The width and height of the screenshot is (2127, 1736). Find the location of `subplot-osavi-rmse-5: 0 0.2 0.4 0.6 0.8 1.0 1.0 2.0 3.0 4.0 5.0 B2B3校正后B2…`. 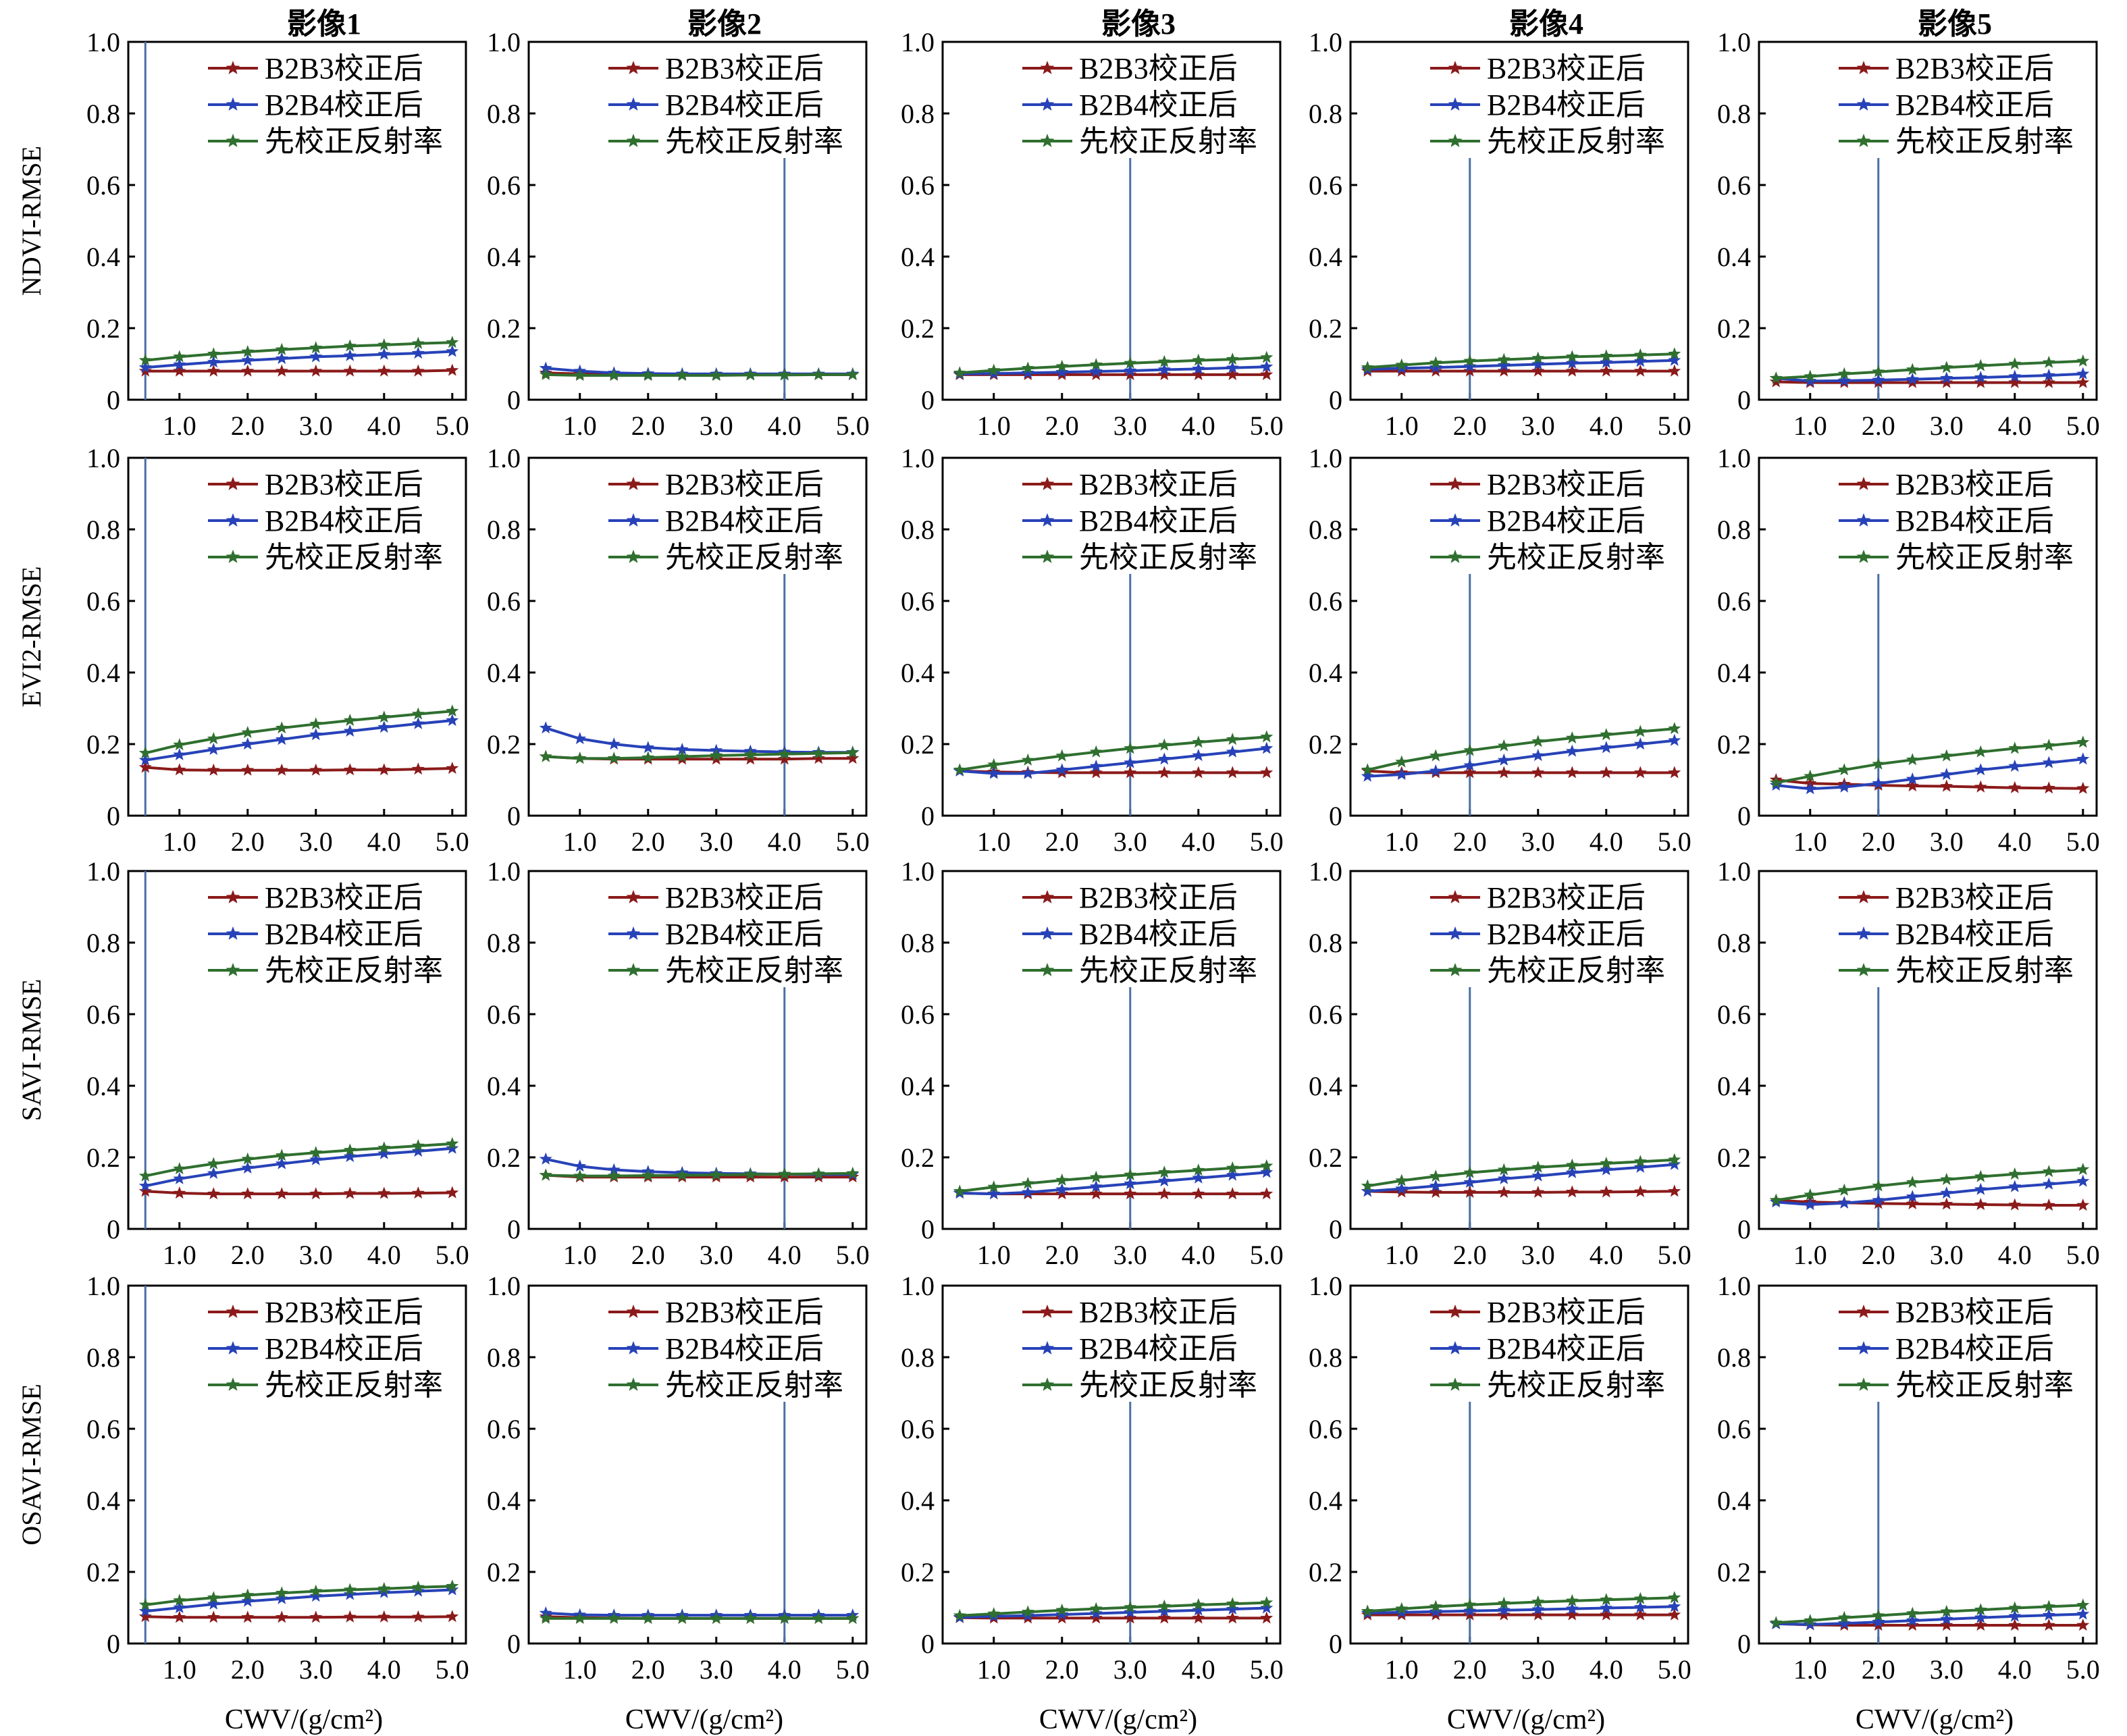

subplot-osavi-rmse-5: 0 0.2 0.4 0.6 0.8 1.0 1.0 2.0 3.0 4.0 5.0 B2B3校正后B2… is located at coordinates (1908, 1503).